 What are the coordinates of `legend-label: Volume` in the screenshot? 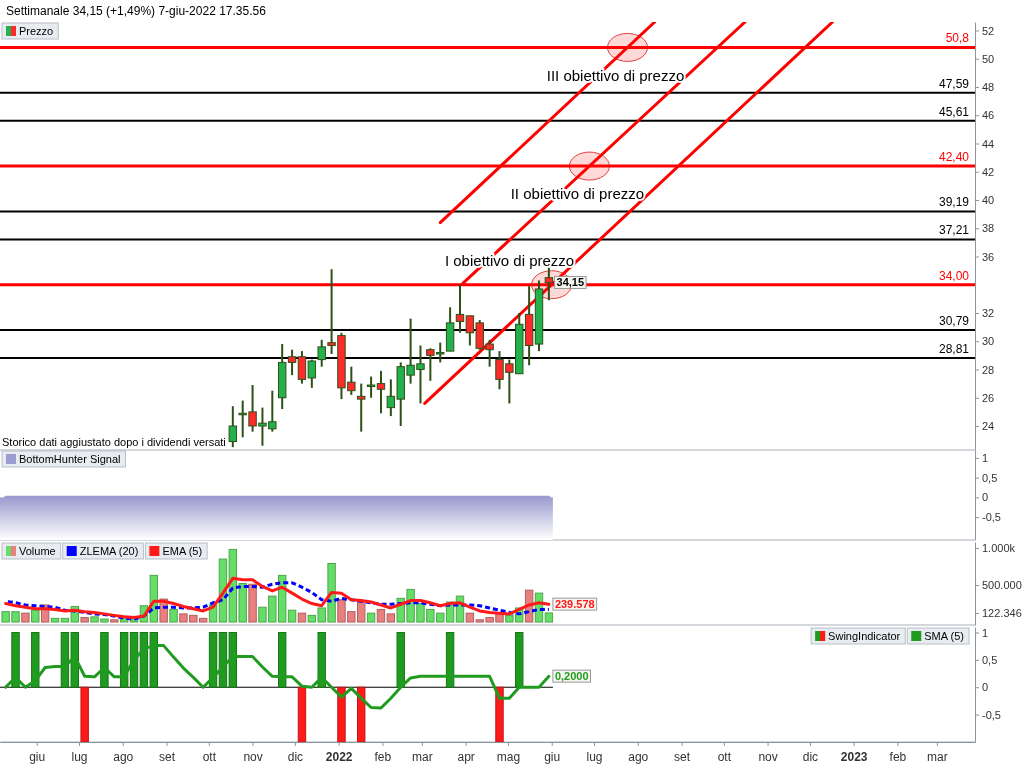 It's located at (37, 551).